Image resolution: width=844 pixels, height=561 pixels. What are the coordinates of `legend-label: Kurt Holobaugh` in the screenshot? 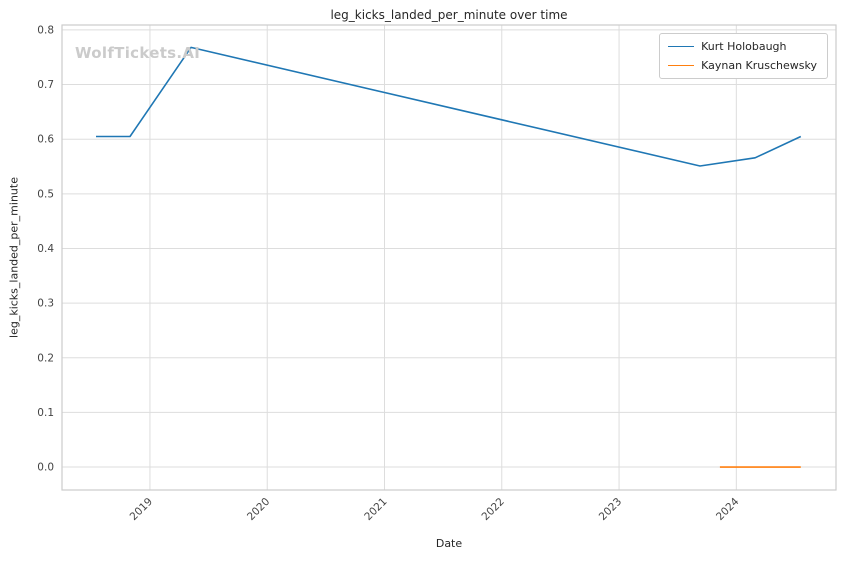 It's located at (744, 46).